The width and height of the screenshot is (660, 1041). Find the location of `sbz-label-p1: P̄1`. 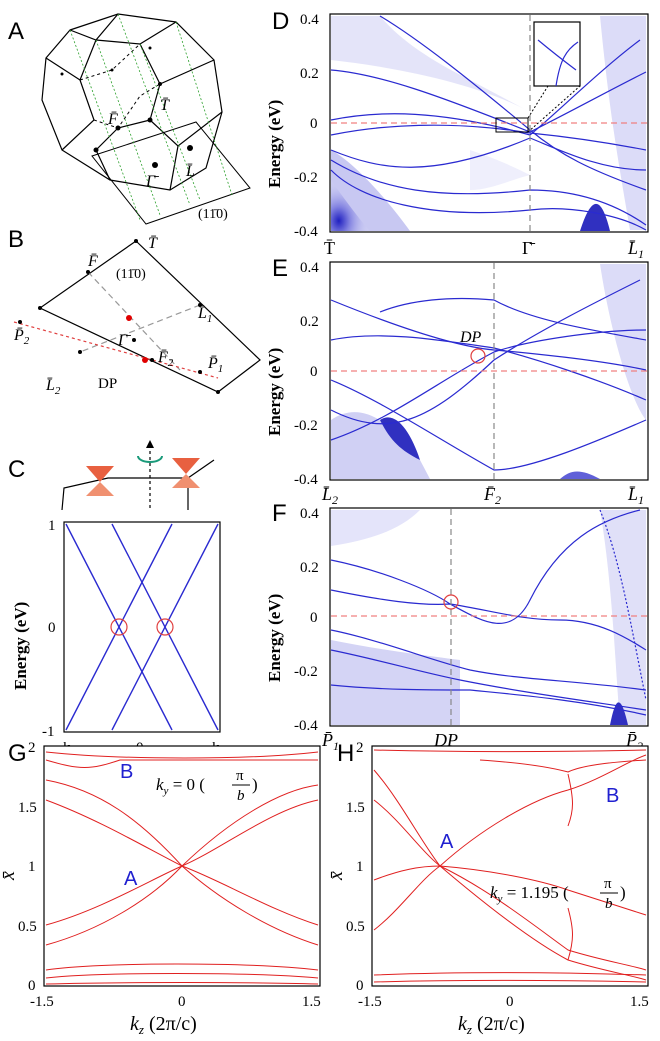

sbz-label-p1: P̄1 is located at coordinates (215, 365).